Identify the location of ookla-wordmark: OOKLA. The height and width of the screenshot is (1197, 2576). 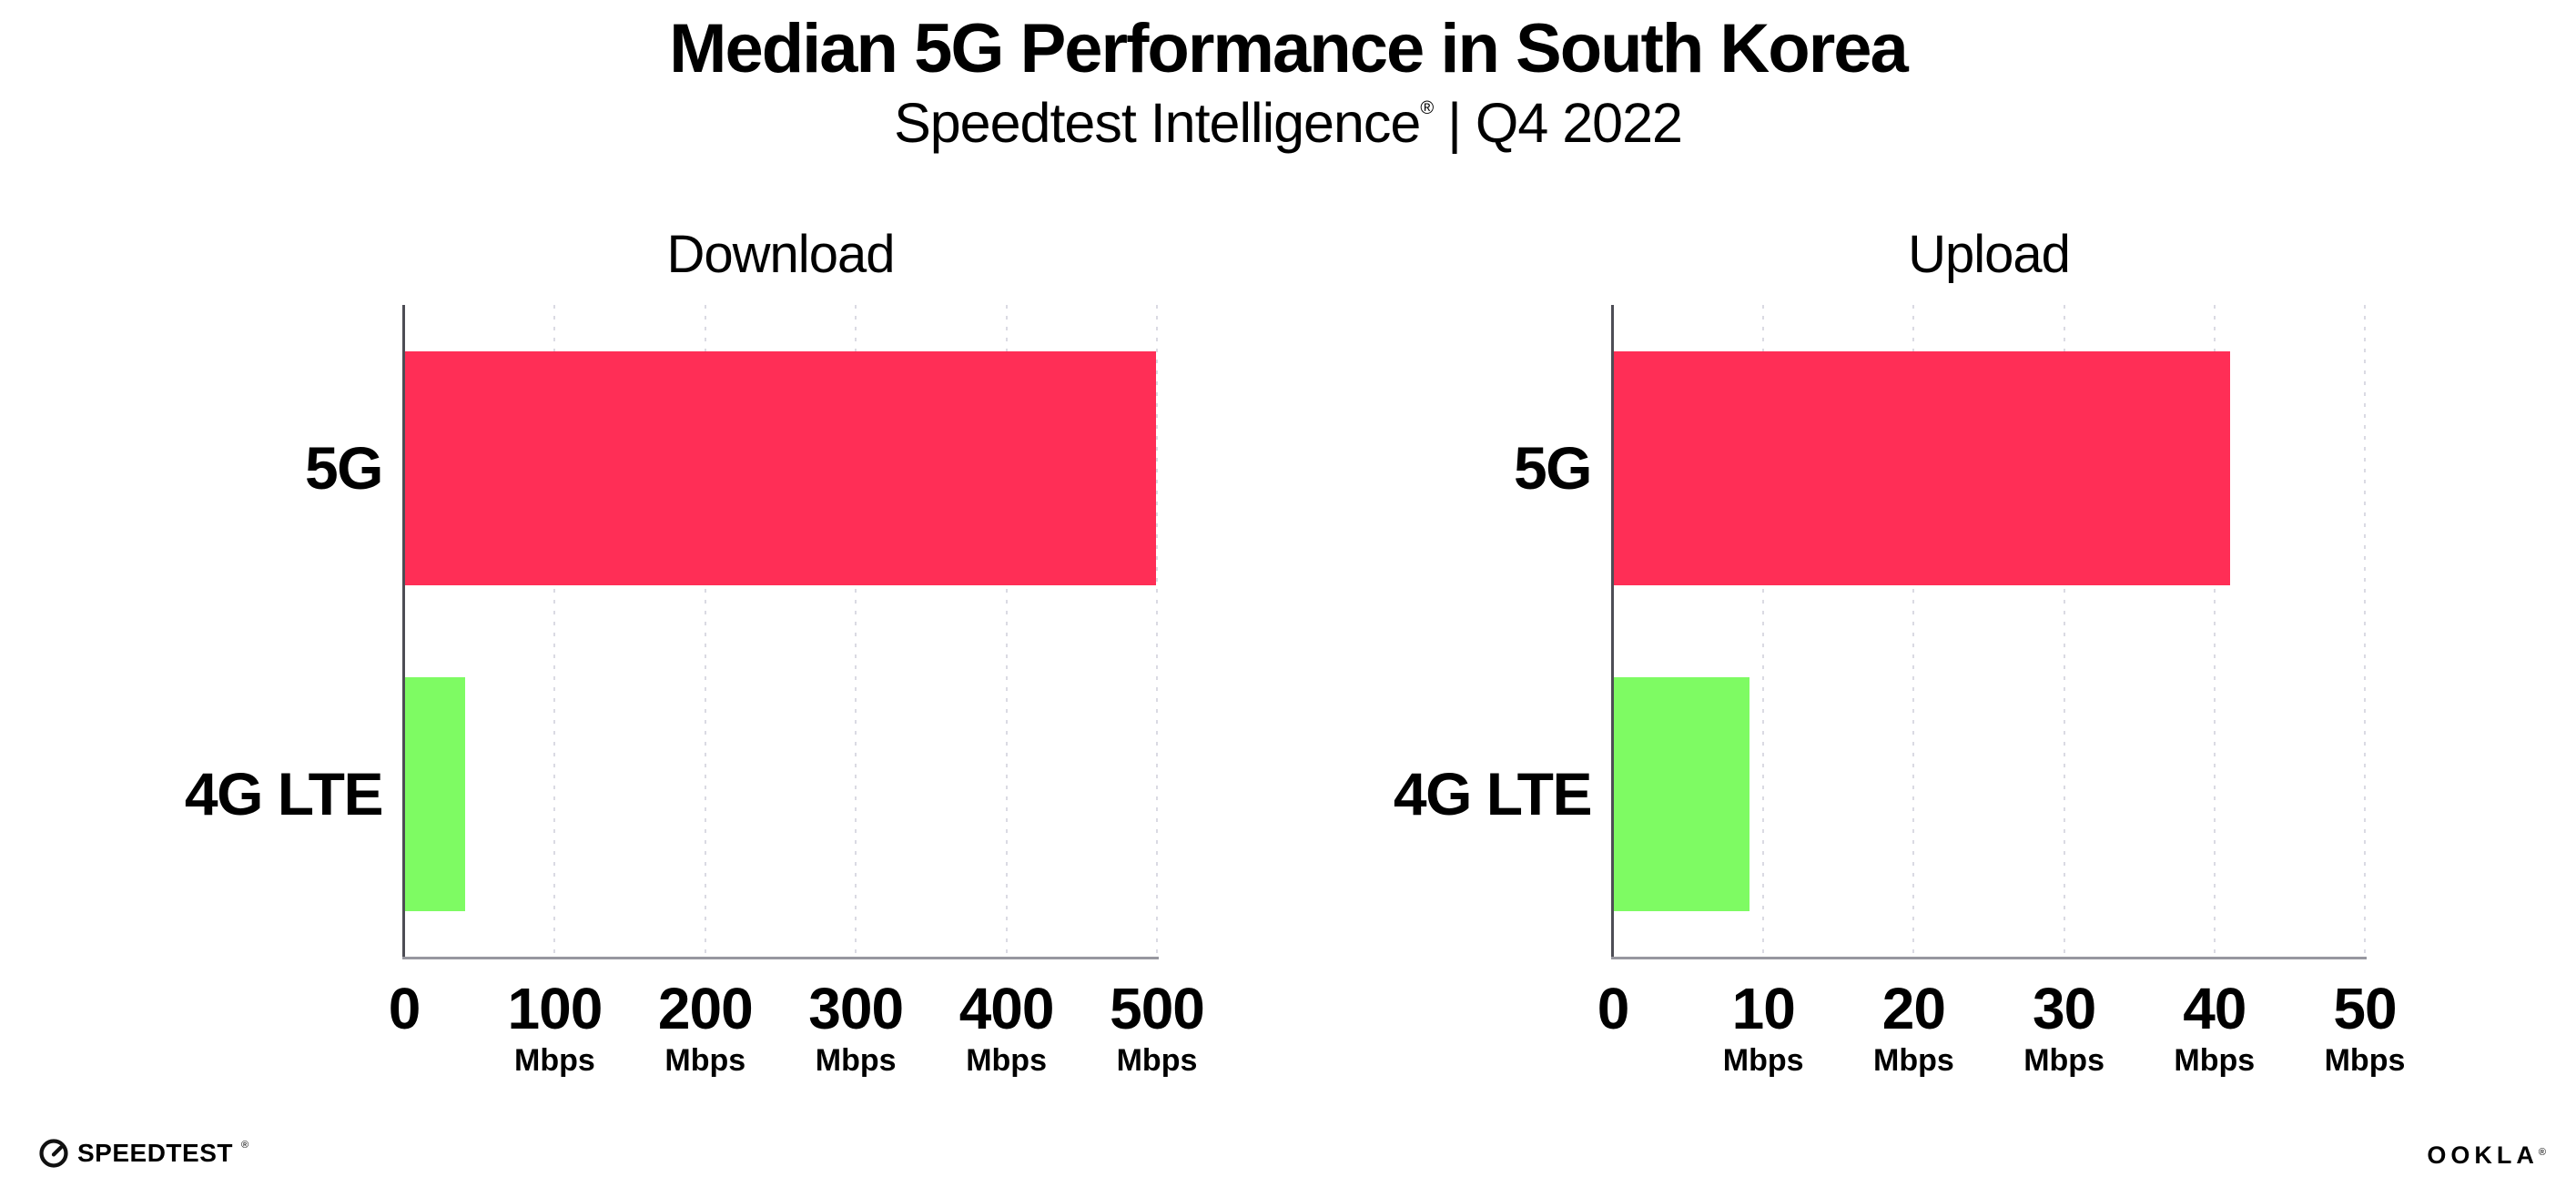
(2483, 1155).